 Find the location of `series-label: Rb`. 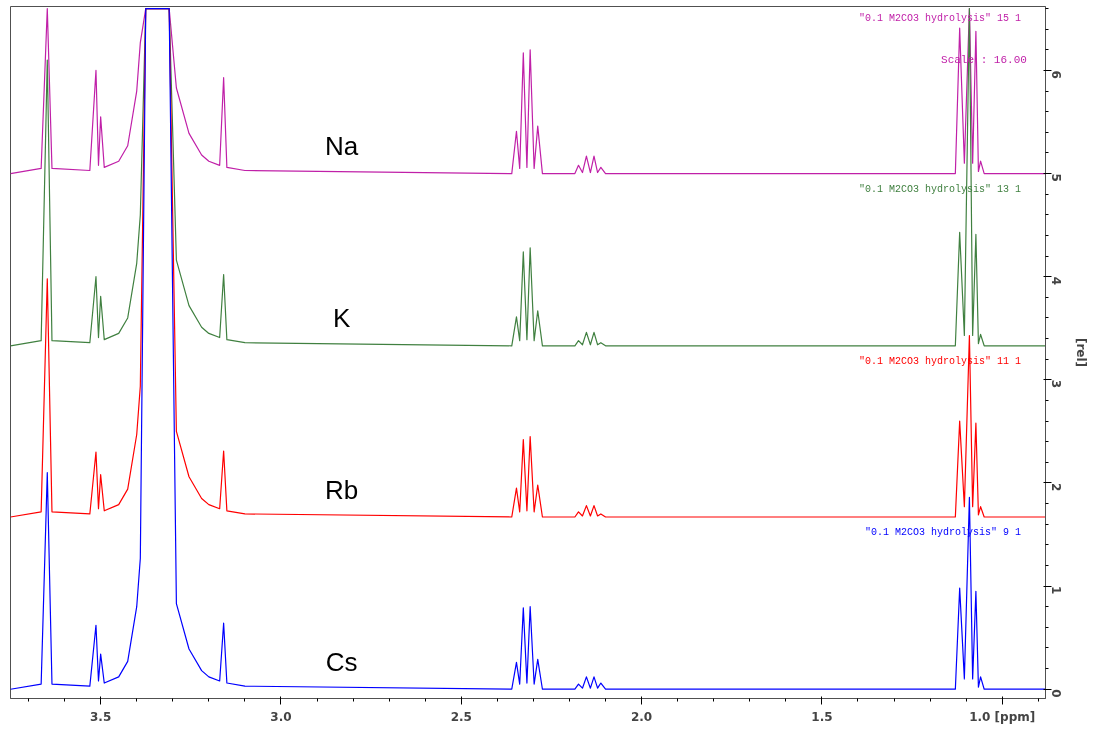

series-label: Rb is located at coordinates (342, 489).